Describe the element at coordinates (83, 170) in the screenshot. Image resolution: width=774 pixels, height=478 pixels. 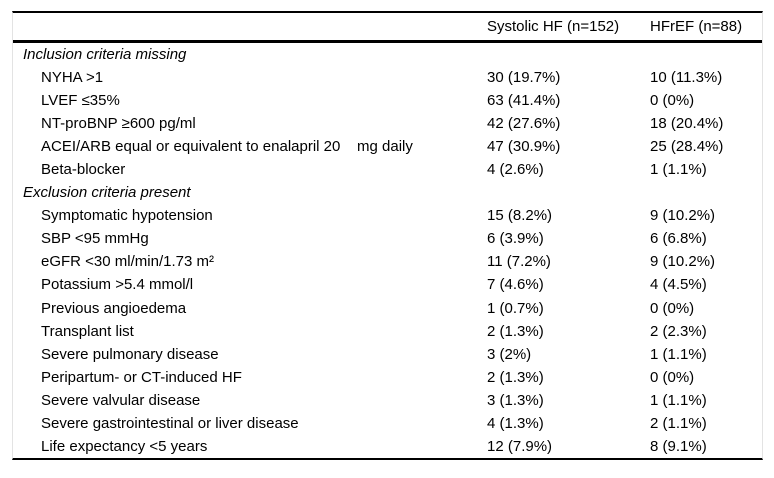
I see `row-label: Beta-blocker` at that location.